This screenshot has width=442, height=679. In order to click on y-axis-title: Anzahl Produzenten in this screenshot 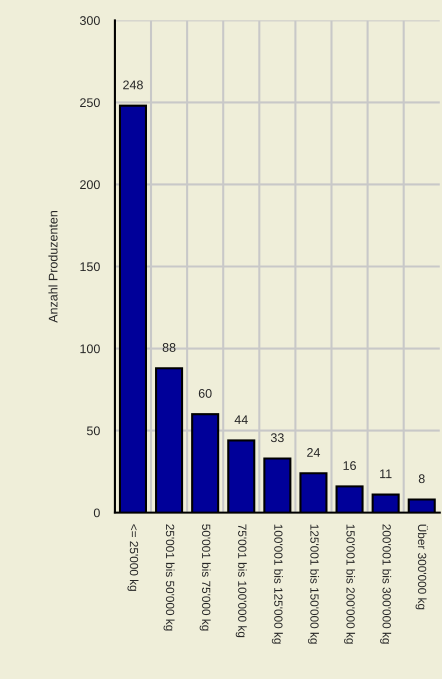, I will do `click(53, 267)`.